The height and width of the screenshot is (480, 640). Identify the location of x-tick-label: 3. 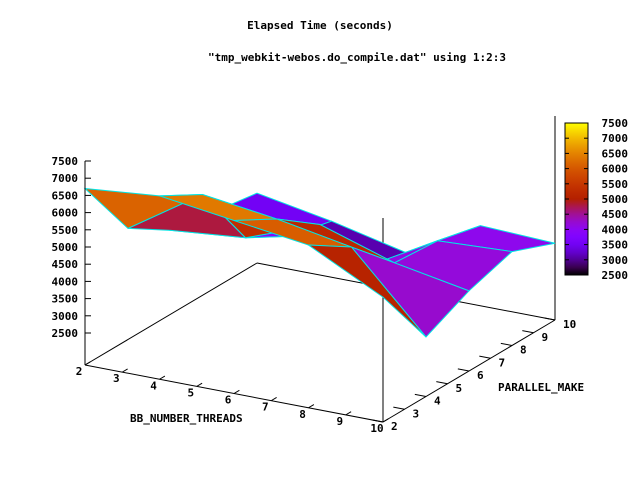
(116, 378).